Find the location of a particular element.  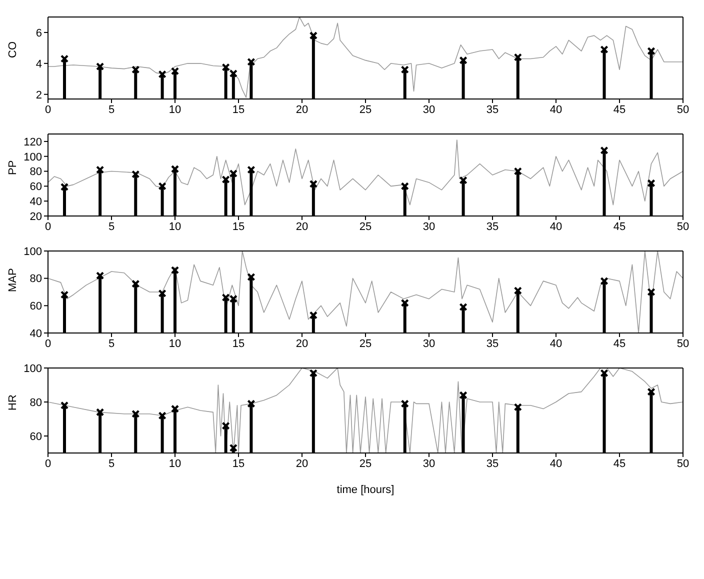

y-axis-title: HR is located at coordinates (12, 402).